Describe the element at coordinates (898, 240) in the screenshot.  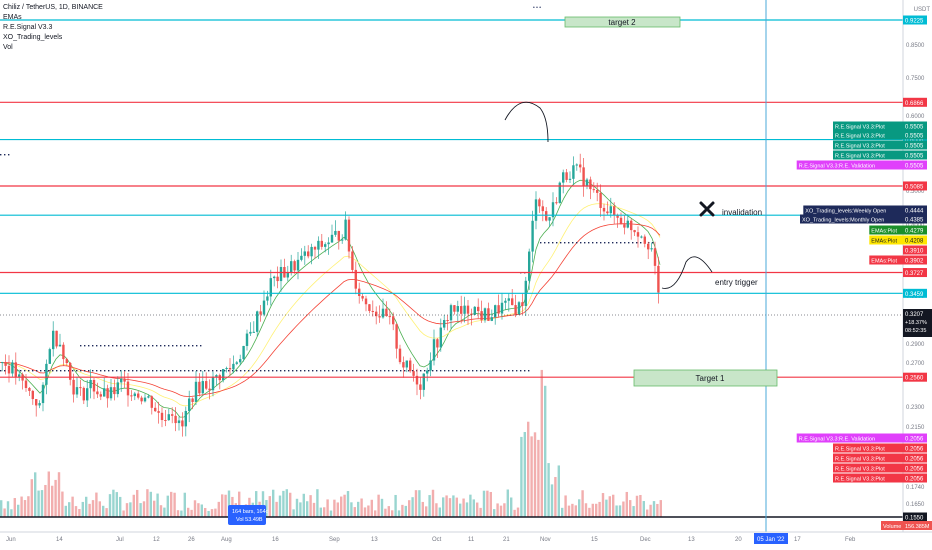
I see `indicator-price-tag: EMAs:Plot 0.4208` at that location.